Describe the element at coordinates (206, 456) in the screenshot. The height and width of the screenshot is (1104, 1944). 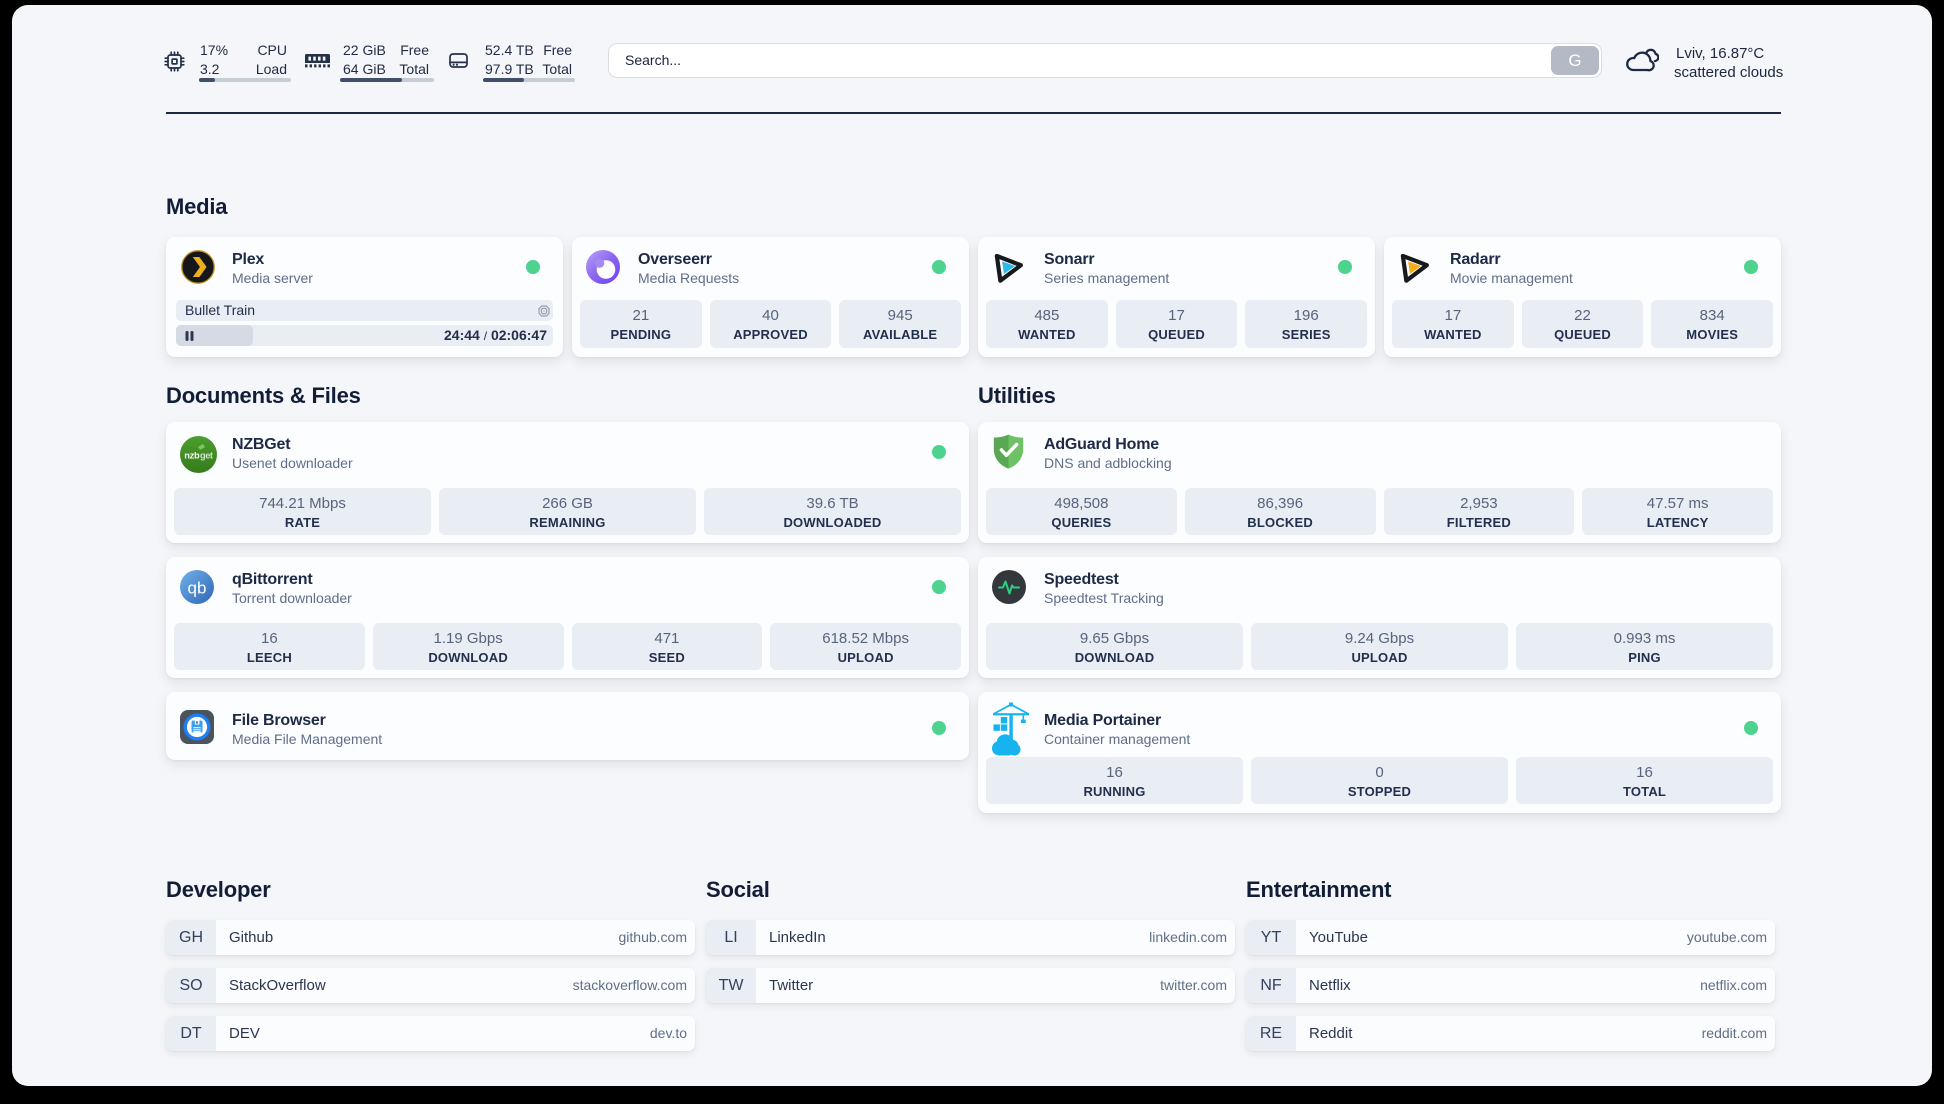
I see `svg-text: get` at that location.